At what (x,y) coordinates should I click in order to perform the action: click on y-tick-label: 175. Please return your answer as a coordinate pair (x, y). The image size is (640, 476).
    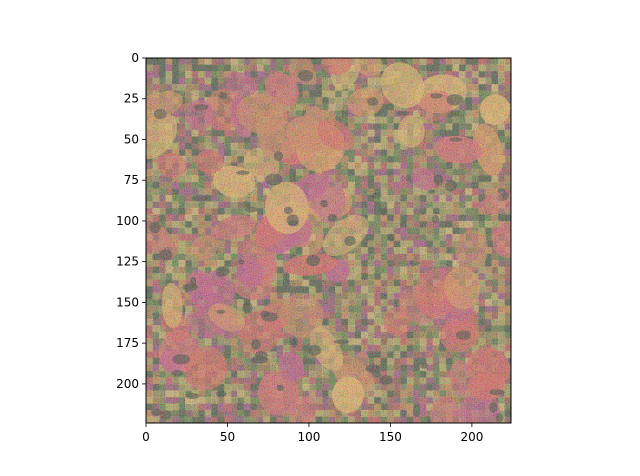
    Looking at the image, I should click on (127, 343).